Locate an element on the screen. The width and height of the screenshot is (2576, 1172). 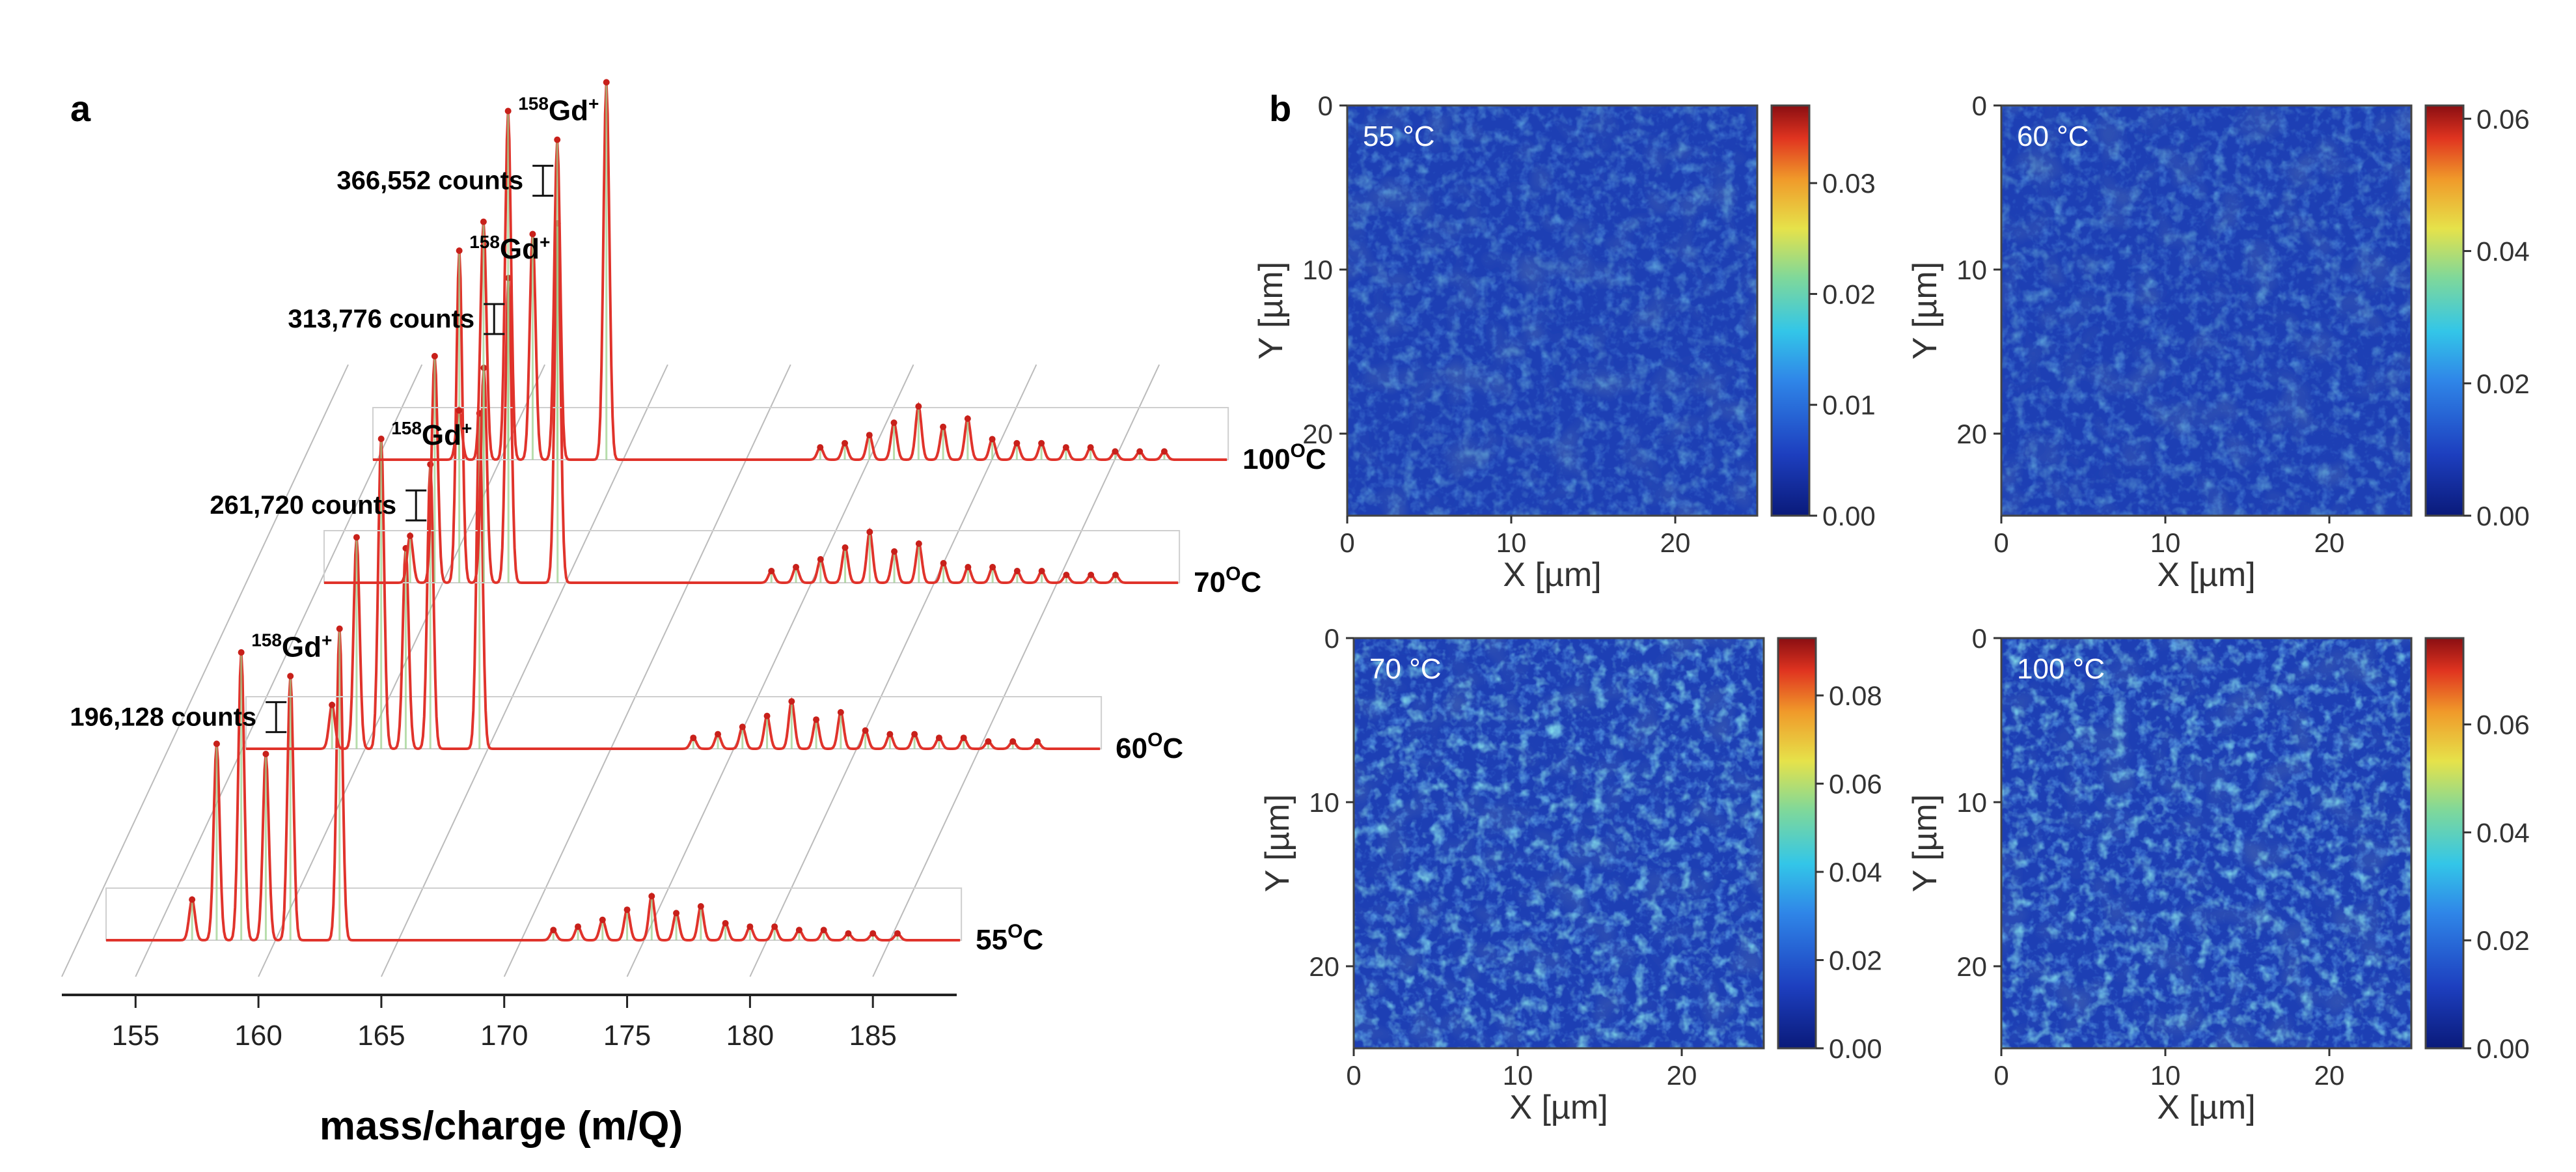
heatmap-title: 55 °C is located at coordinates (1399, 136).